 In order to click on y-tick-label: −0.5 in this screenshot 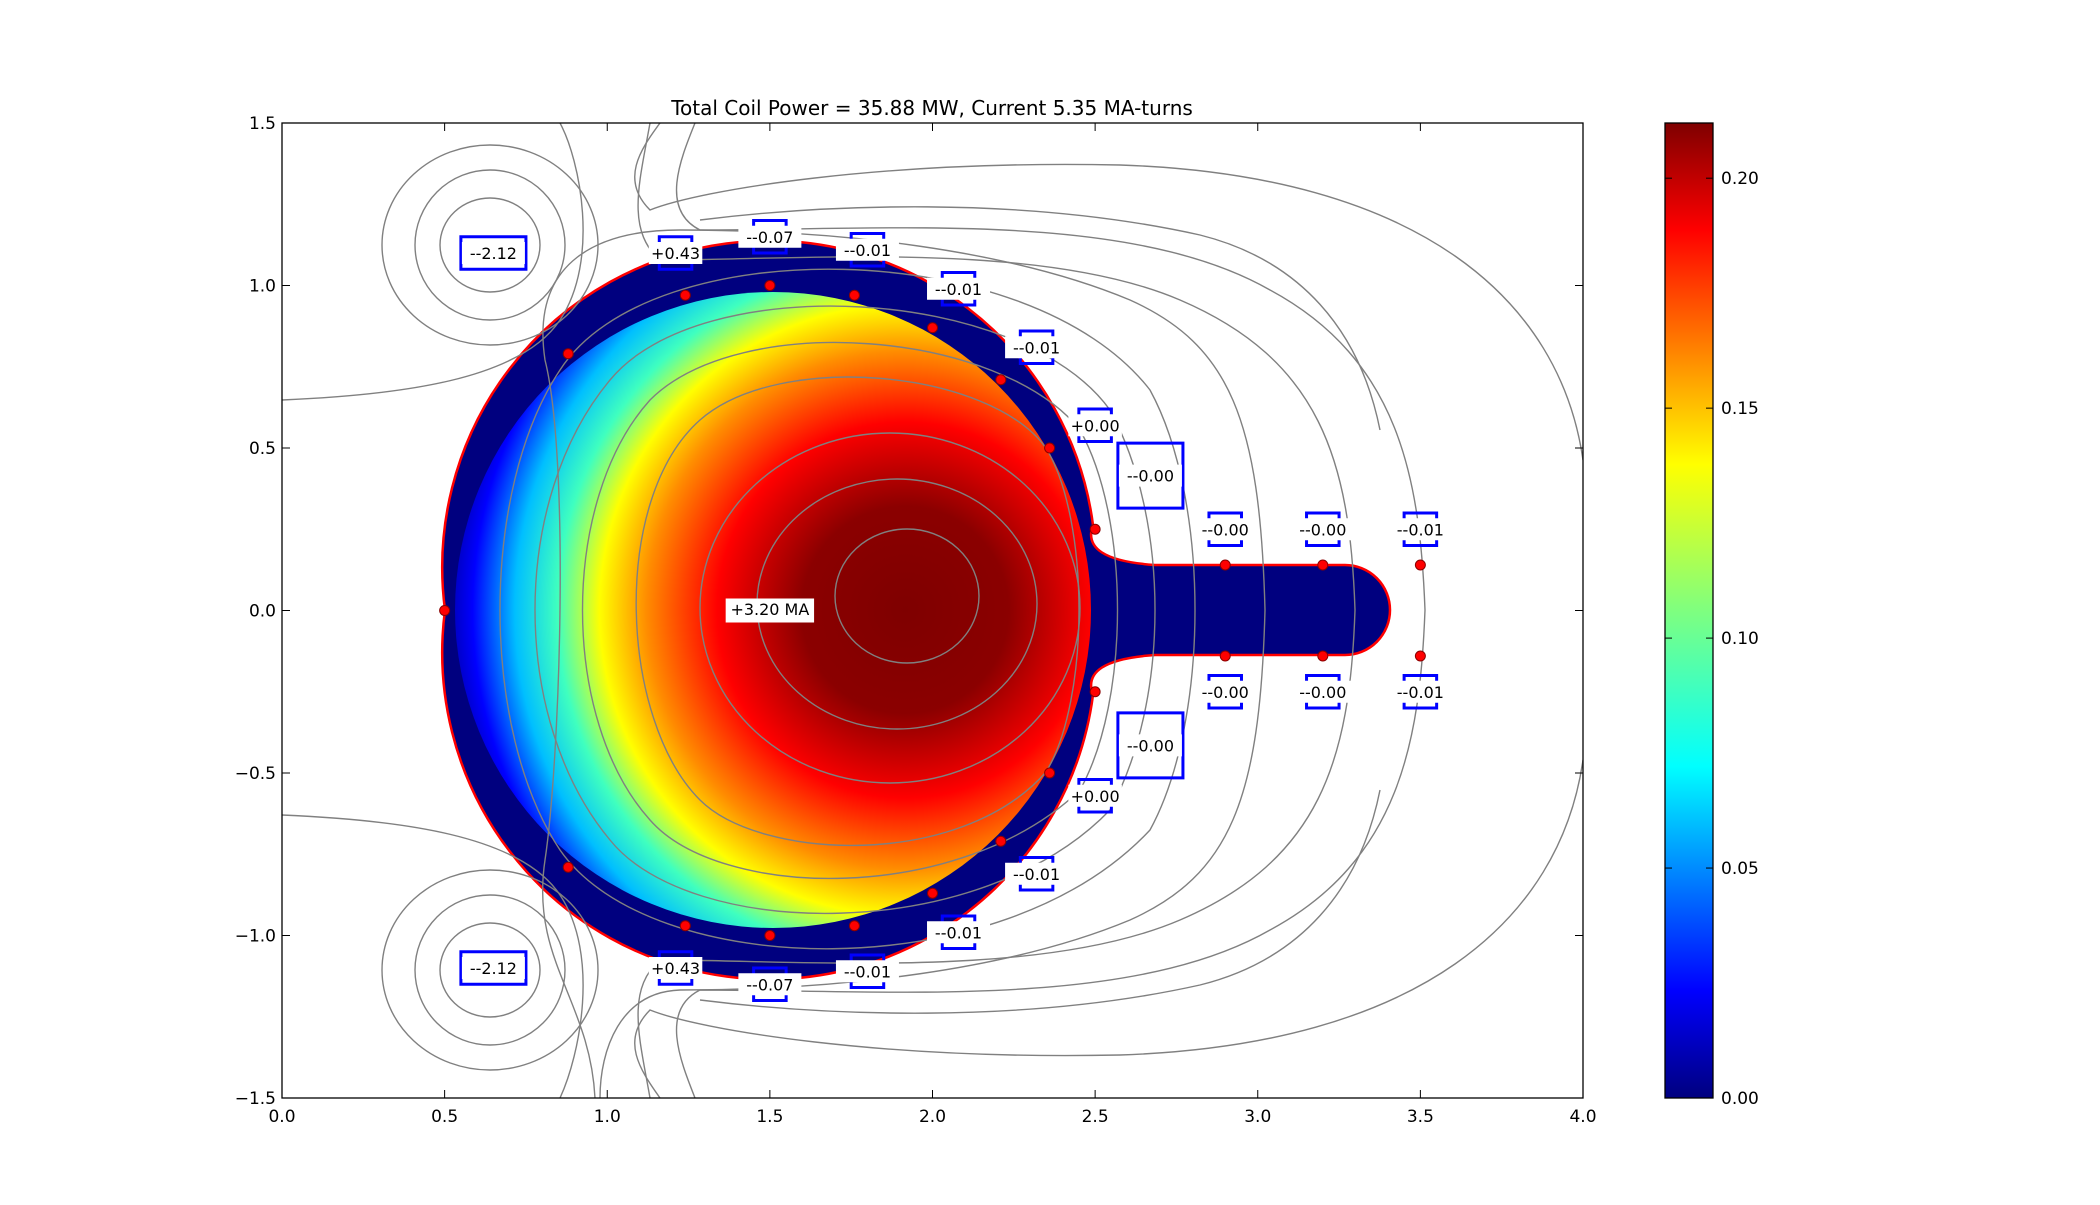, I will do `click(255, 774)`.